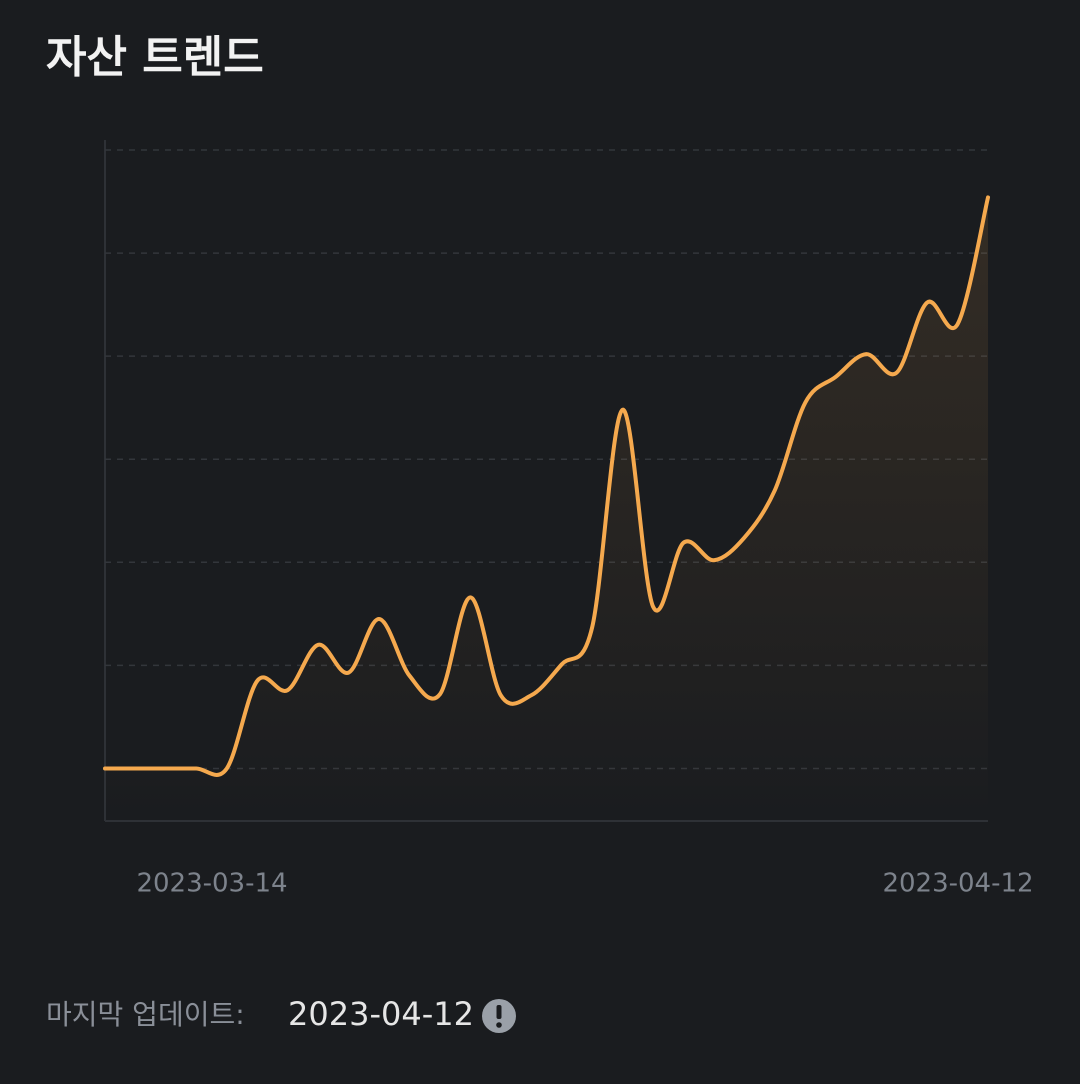 Image resolution: width=1080 pixels, height=1084 pixels. What do you see at coordinates (145, 1014) in the screenshot?
I see `footer-label: 마지막 업데이트:` at bounding box center [145, 1014].